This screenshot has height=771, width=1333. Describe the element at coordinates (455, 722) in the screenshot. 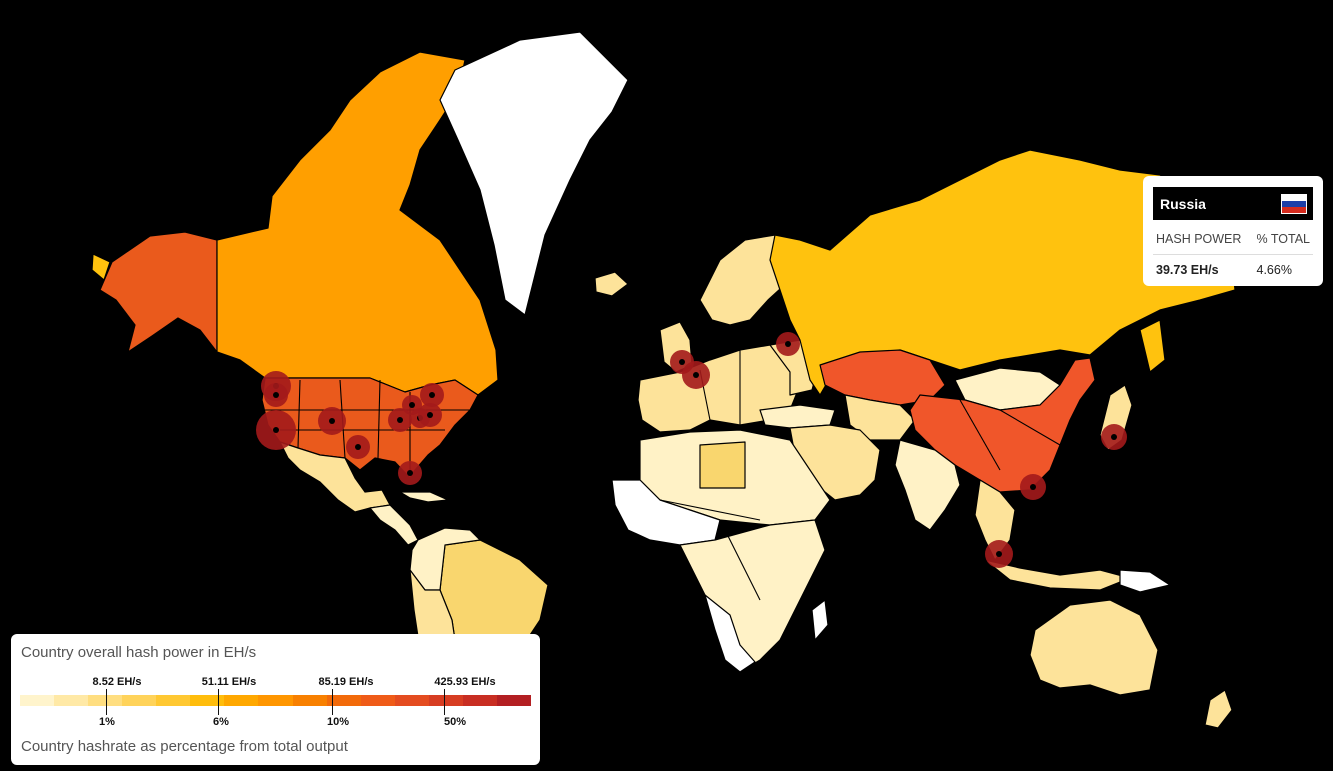

I see `legend-pct-label: 50%` at that location.